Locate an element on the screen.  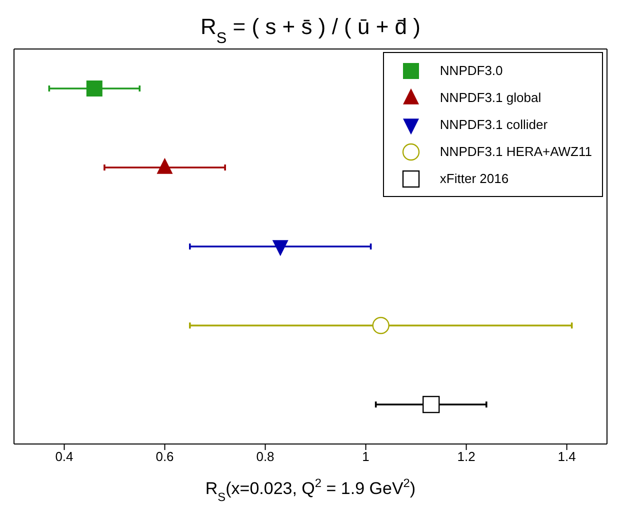
x-axis-title: R$_{S}$(x=0.023, Q$^{2}$ = 1.9 GeV$^{2}$) is located at coordinates (310, 490).